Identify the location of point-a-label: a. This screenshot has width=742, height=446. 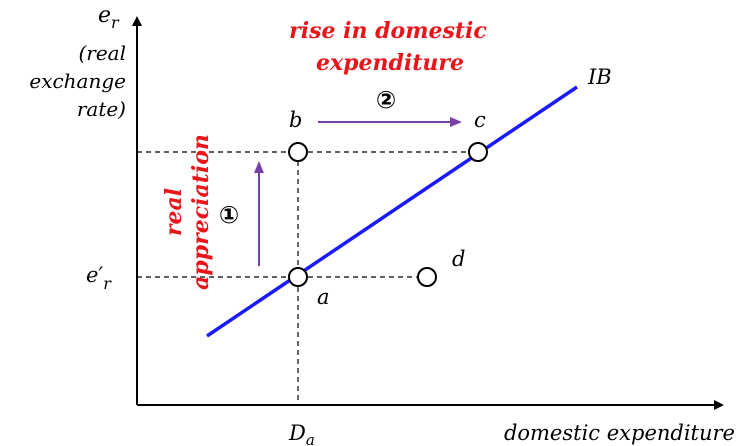
(323, 297).